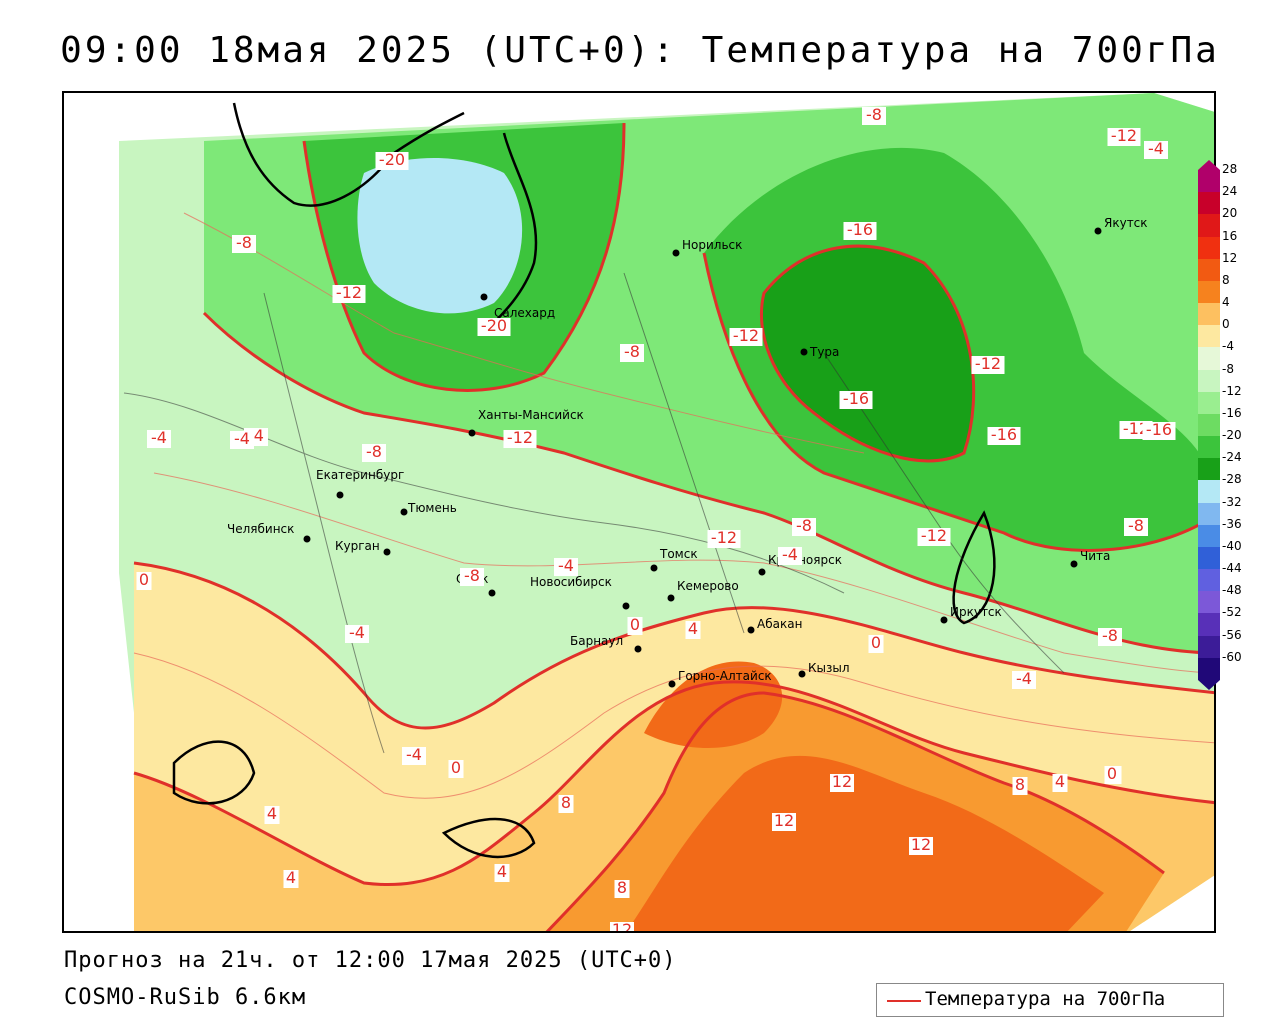 Image resolution: width=1280 pixels, height=1024 pixels. I want to click on colorbar-tick-label: 4, so click(1226, 302).